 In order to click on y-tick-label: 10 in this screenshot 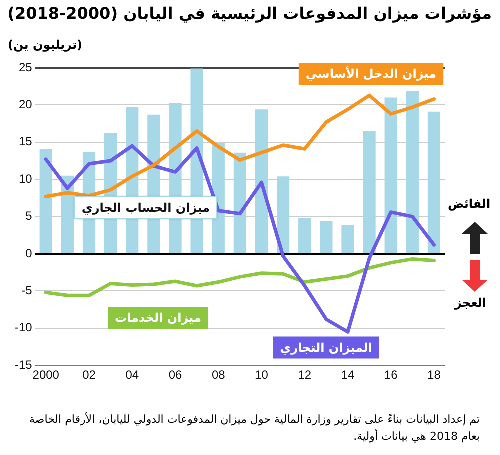, I will do `click(25, 179)`.